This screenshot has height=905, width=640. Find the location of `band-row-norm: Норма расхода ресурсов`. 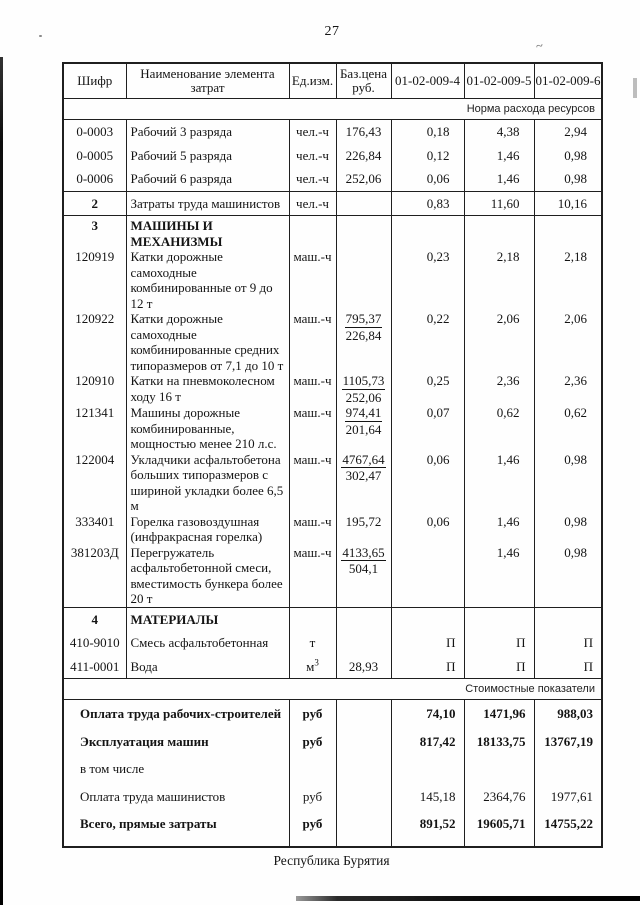

band-row-norm: Норма расхода ресурсов is located at coordinates (332, 109).